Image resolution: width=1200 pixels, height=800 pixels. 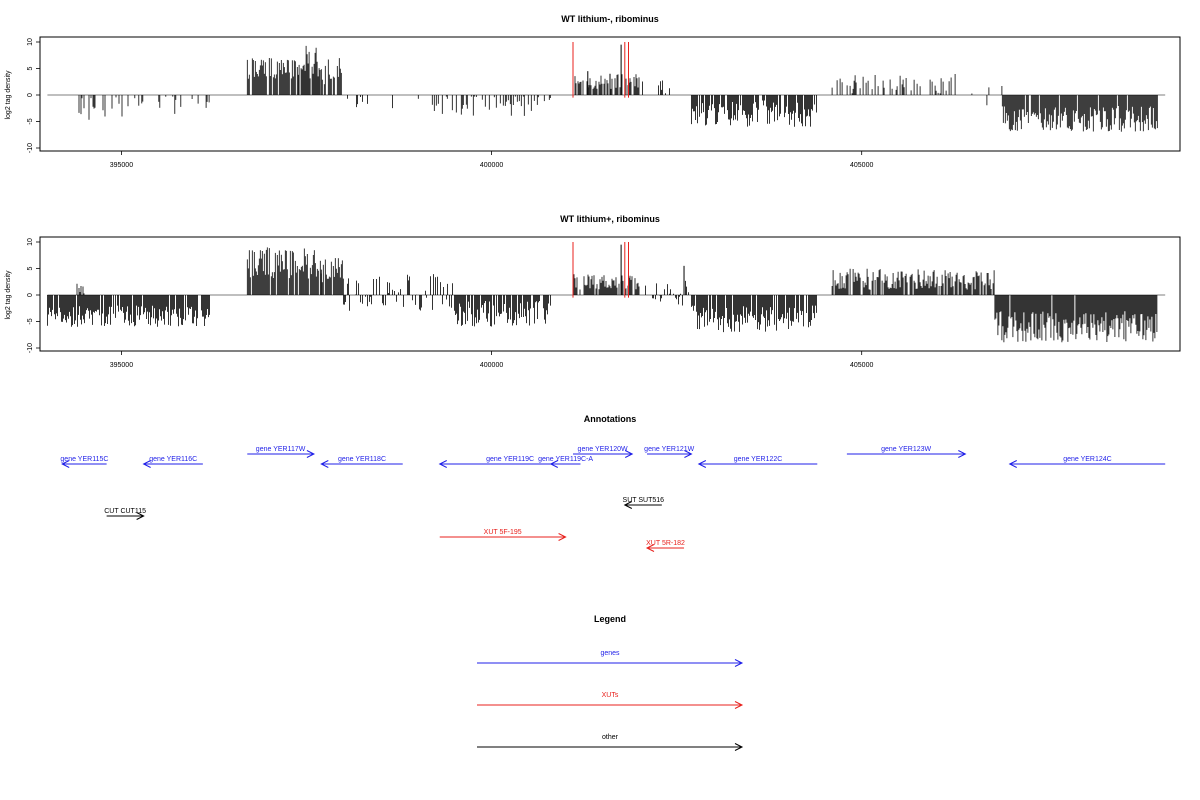 I want to click on annotation-feature: gene YER115C, so click(x=84, y=462).